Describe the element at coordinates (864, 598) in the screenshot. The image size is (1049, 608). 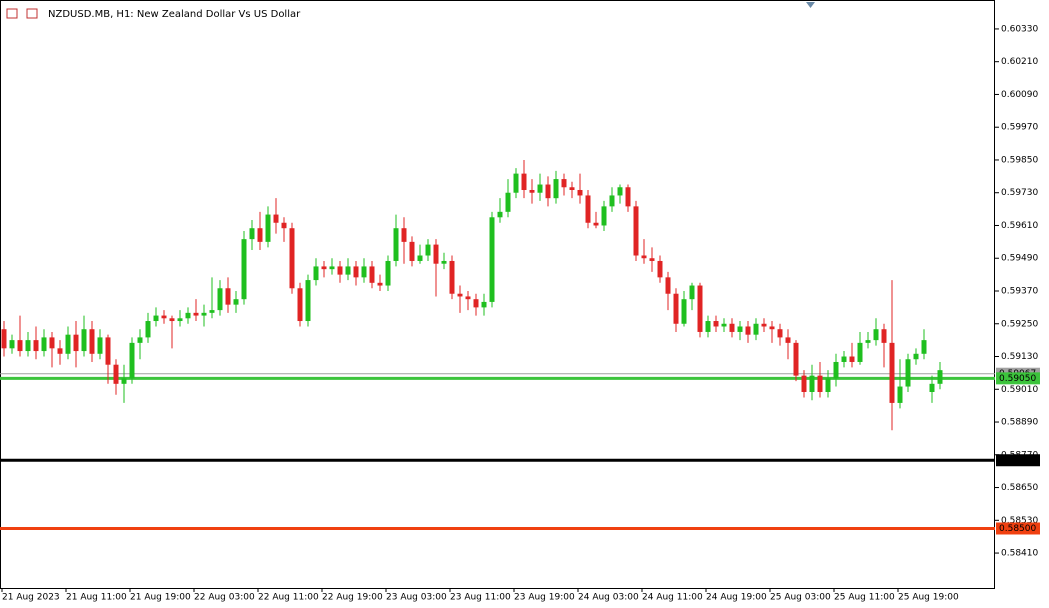
I see `x-tick-label: 25 Aug 11:00` at that location.